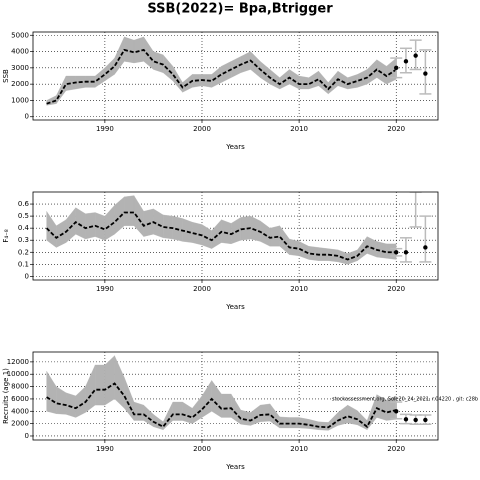 This screenshot has height=480, width=480. What do you see at coordinates (20, 35) in the screenshot?
I see `y-tick-label: 5000` at bounding box center [20, 35].